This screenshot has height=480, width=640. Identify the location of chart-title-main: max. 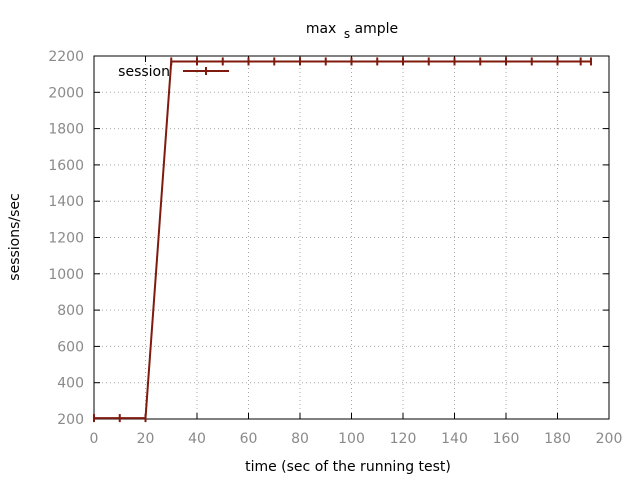
(321, 29).